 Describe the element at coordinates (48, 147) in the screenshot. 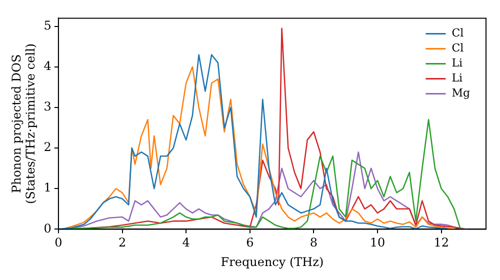

I see `y-tick-label: 2` at that location.